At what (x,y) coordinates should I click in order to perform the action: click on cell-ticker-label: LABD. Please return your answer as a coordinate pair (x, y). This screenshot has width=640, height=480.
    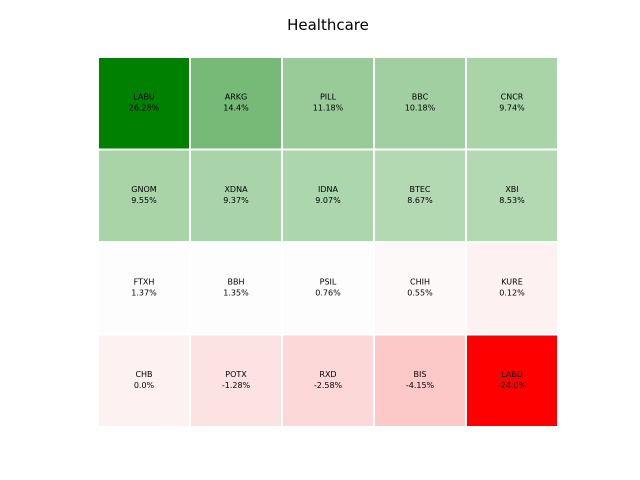
    Looking at the image, I should click on (512, 374).